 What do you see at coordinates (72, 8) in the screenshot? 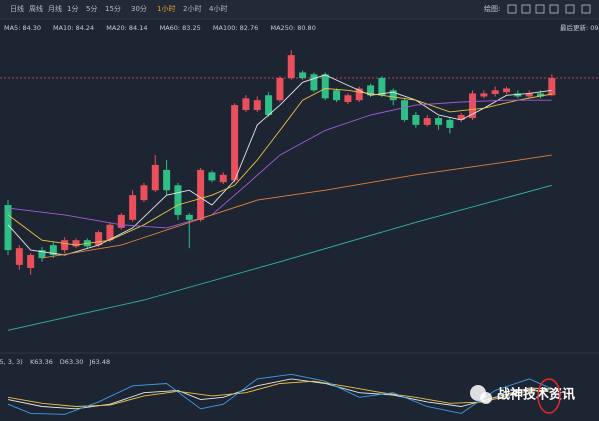
I see `timeframe-tab: 1分` at bounding box center [72, 8].